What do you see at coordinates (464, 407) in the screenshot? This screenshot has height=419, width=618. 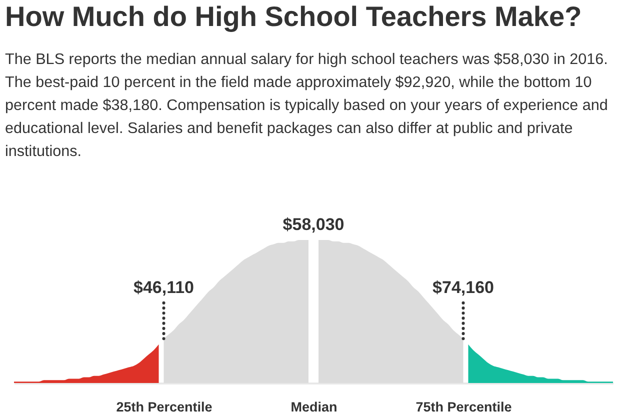 I see `x-tick-label: 75th Percentile` at bounding box center [464, 407].